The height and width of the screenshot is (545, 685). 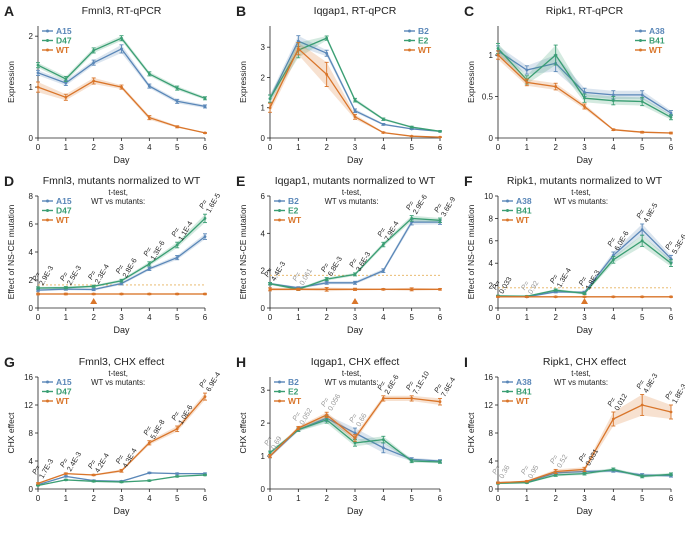 I want to click on error-band, so click(x=355, y=426).